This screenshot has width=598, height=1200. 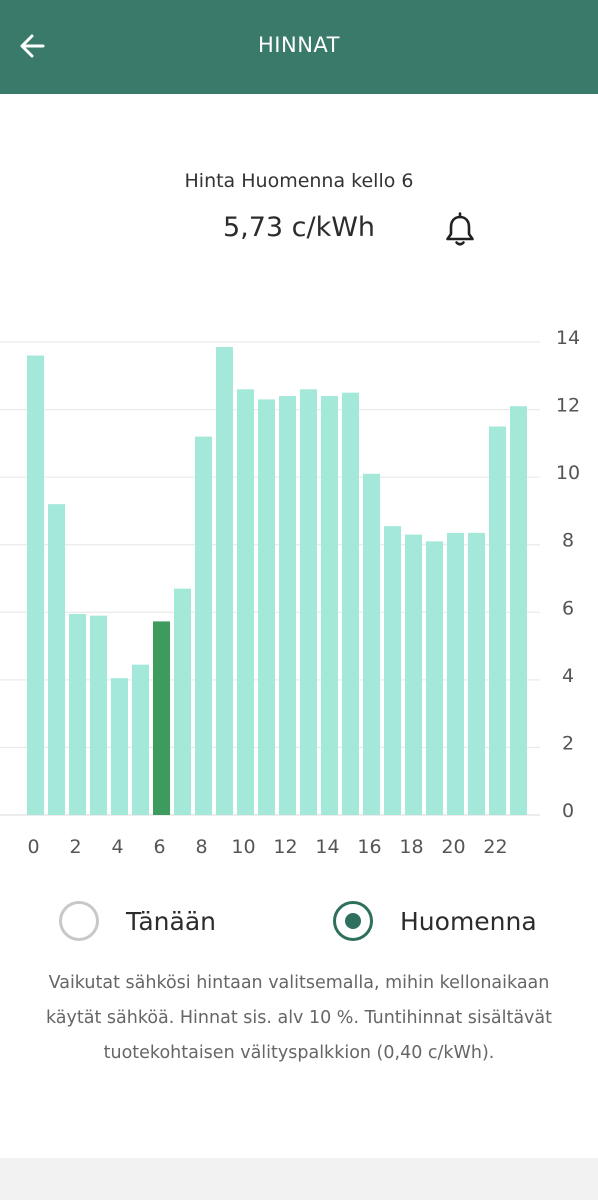 I want to click on x-tick-label: 12, so click(x=285, y=847).